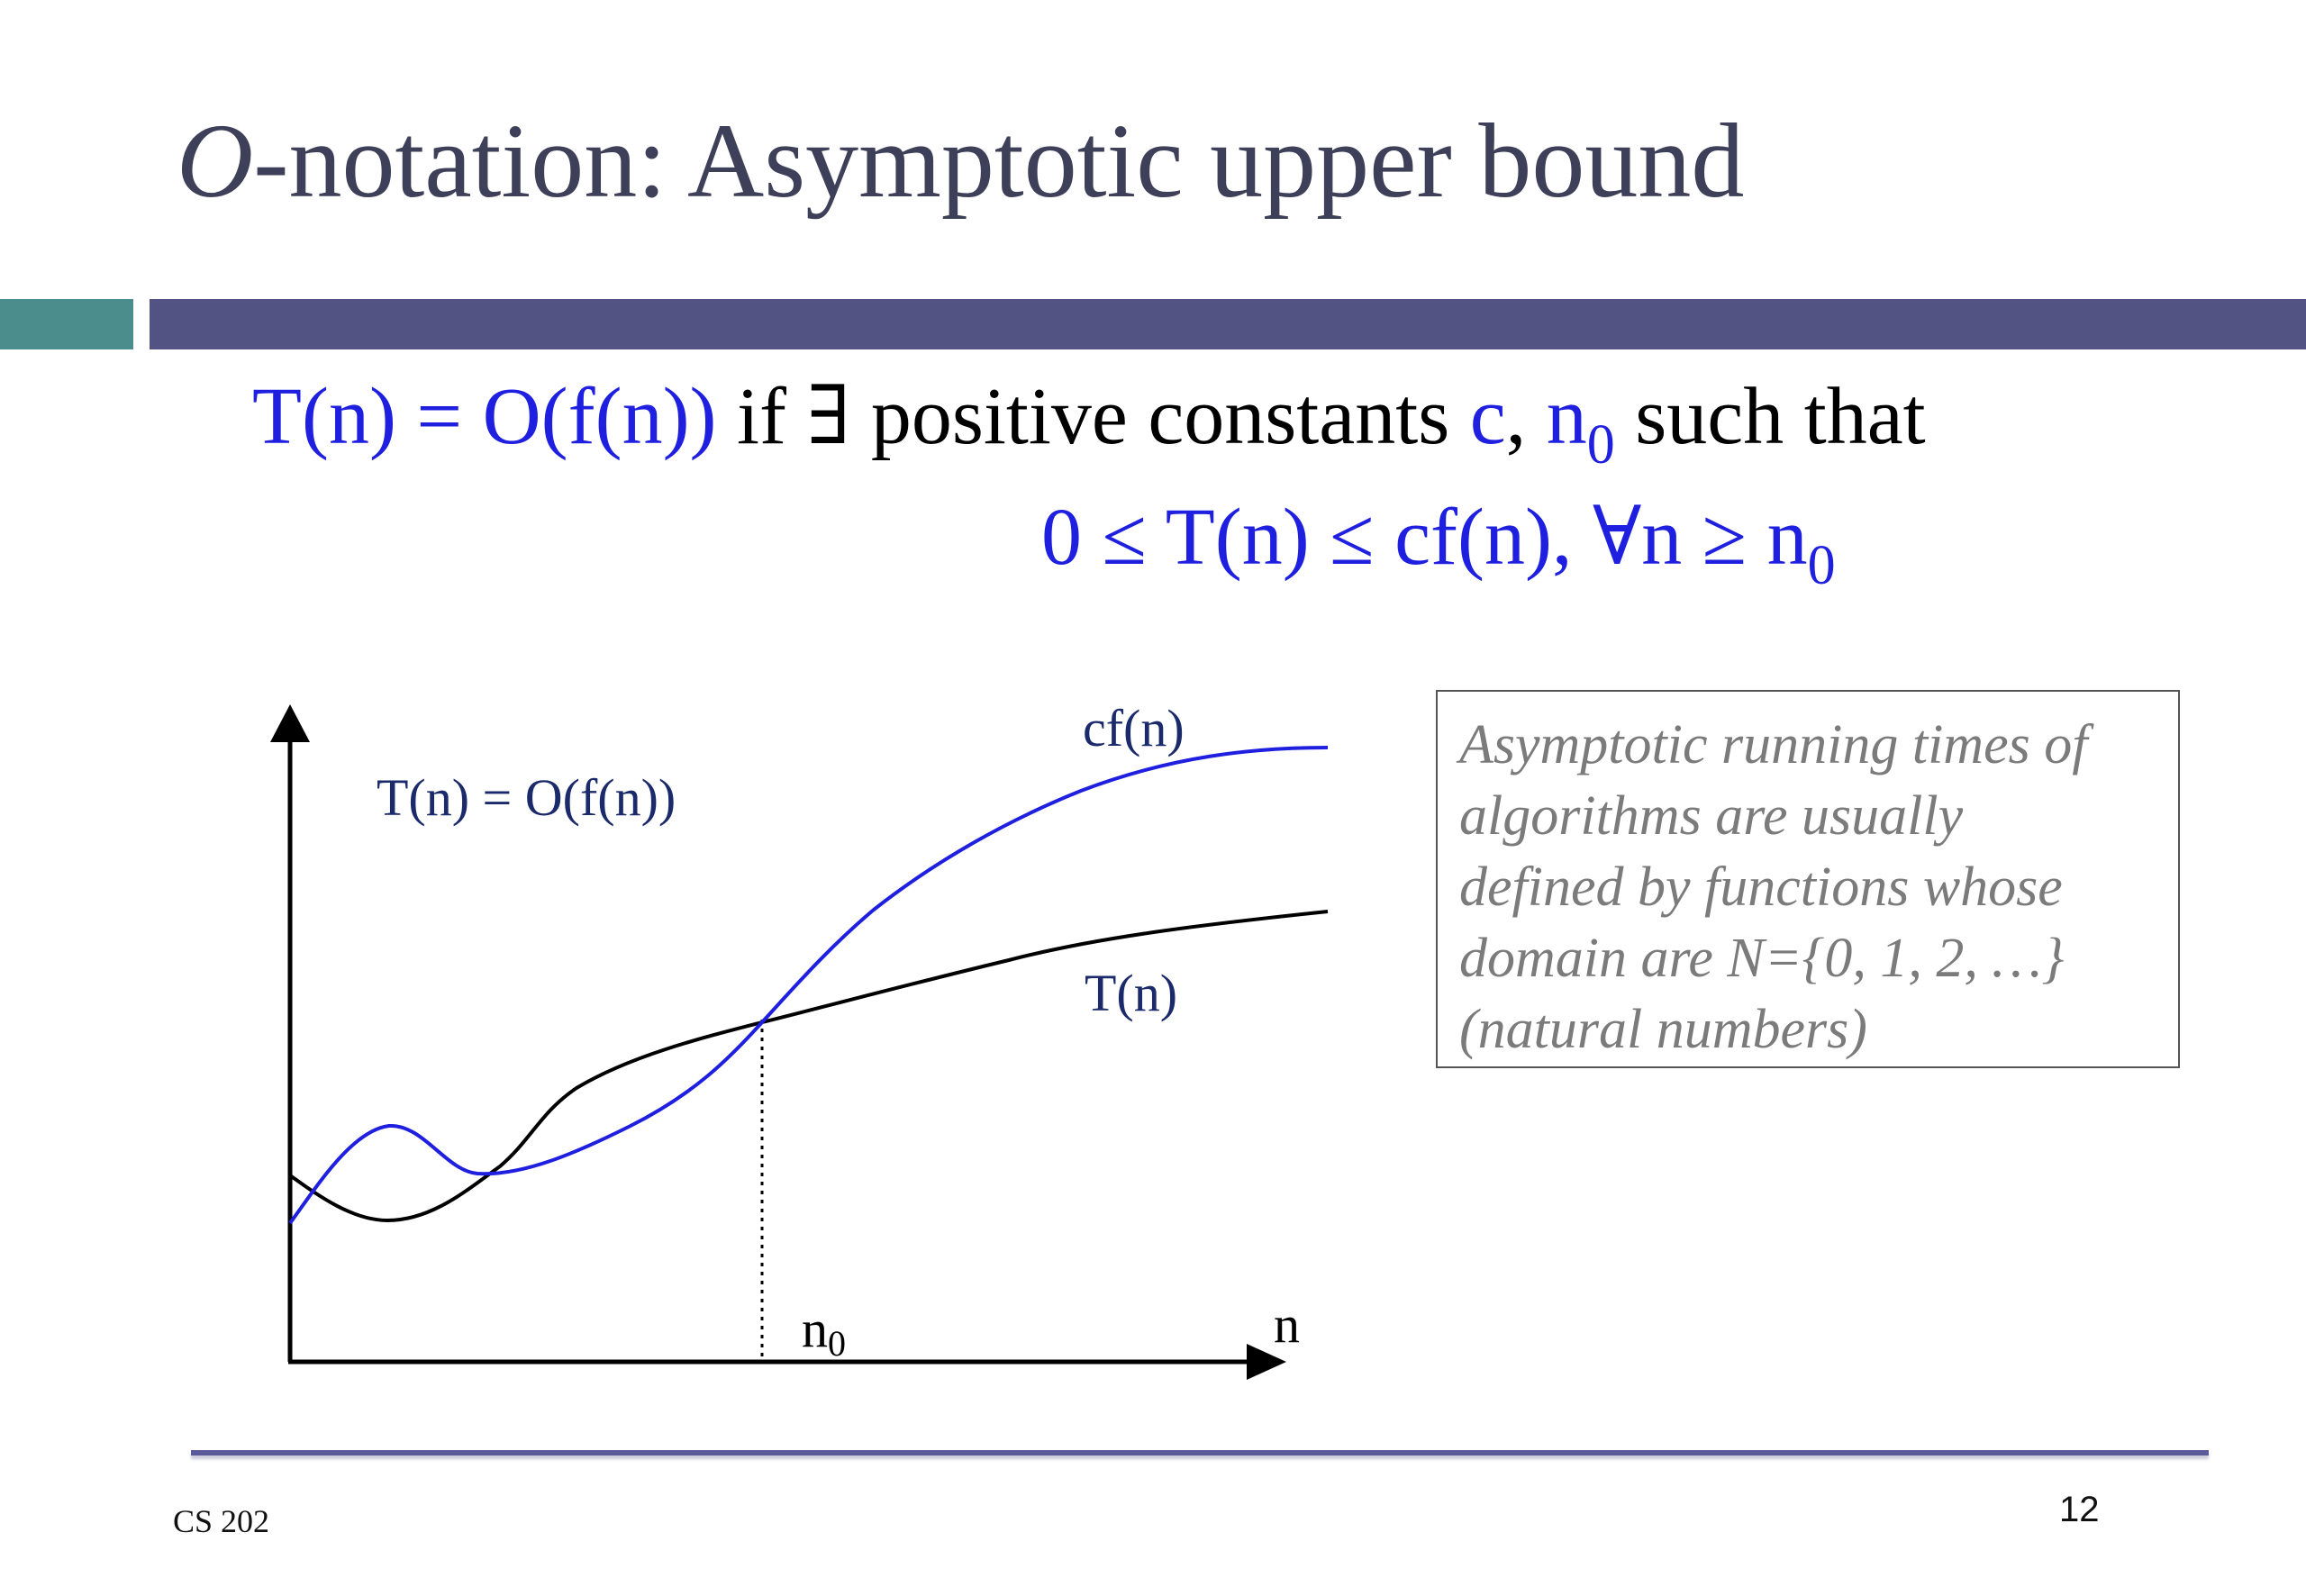  Describe the element at coordinates (1487, 416) in the screenshot. I see `definition-constant-c: c` at that location.